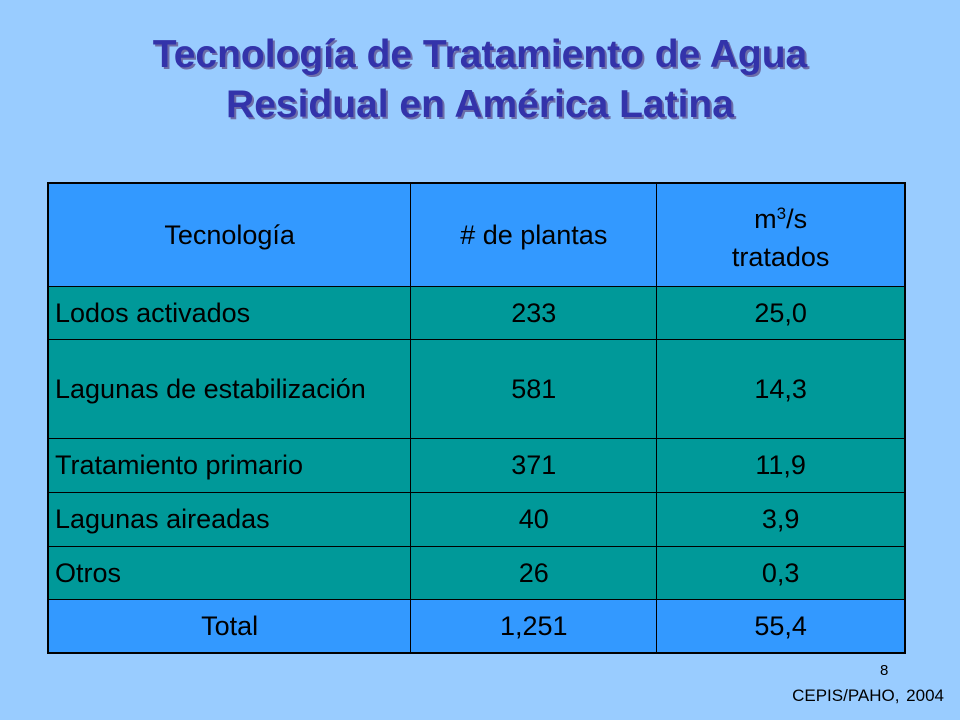 This screenshot has width=960, height=720. I want to click on row-plants: 40, so click(534, 519).